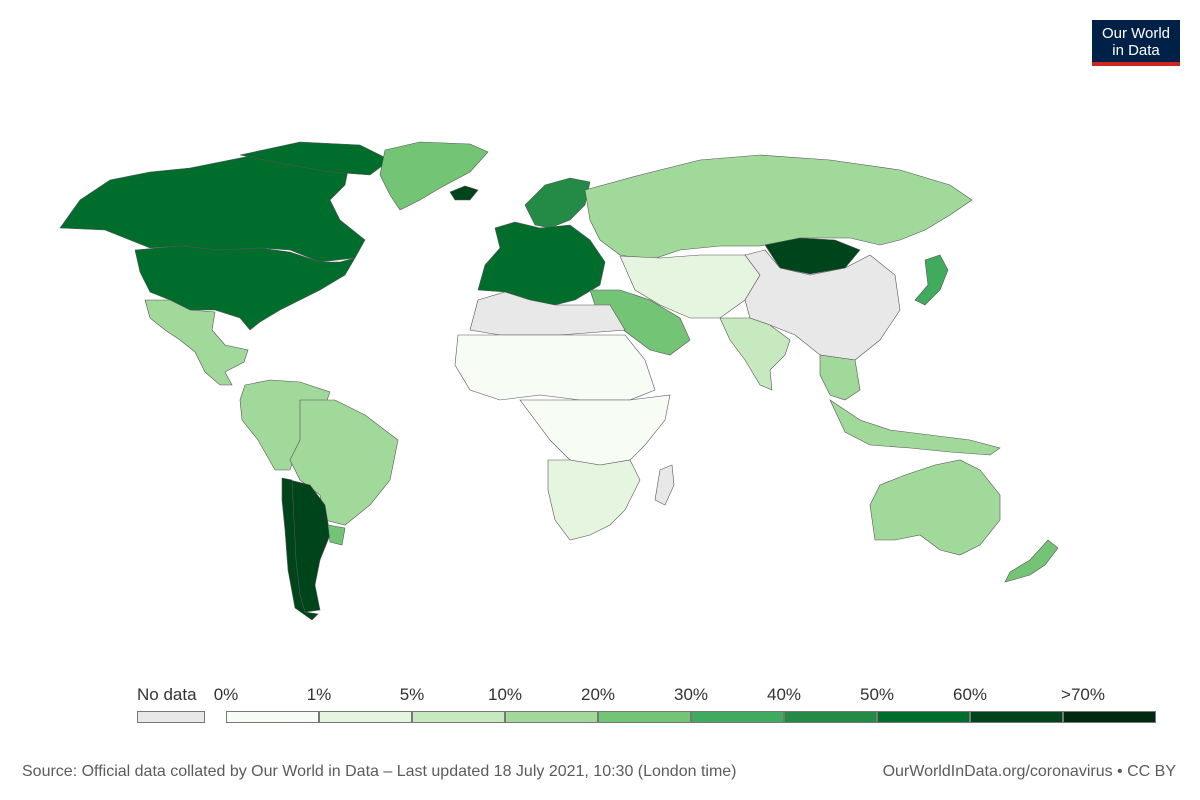 The height and width of the screenshot is (800, 1200). What do you see at coordinates (691, 694) in the screenshot?
I see `legend-label-5: 30%` at bounding box center [691, 694].